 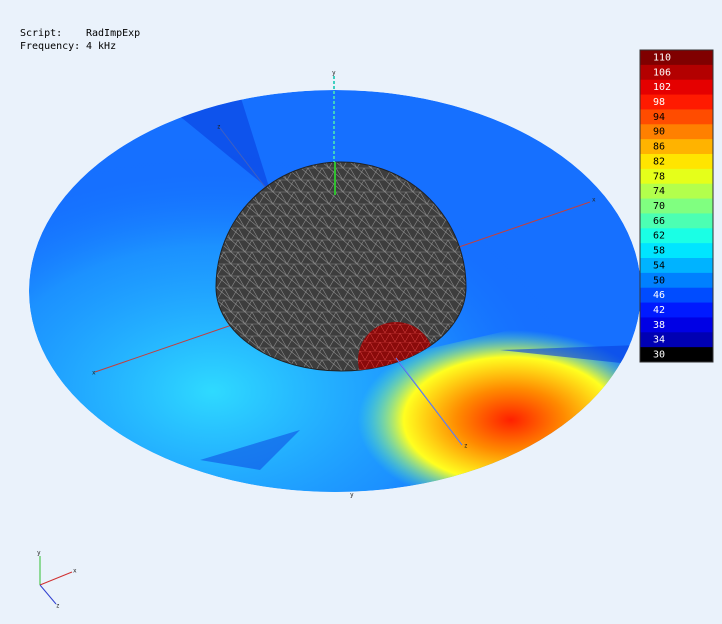 I want to click on colorbar-label: 94, so click(x=659, y=117).